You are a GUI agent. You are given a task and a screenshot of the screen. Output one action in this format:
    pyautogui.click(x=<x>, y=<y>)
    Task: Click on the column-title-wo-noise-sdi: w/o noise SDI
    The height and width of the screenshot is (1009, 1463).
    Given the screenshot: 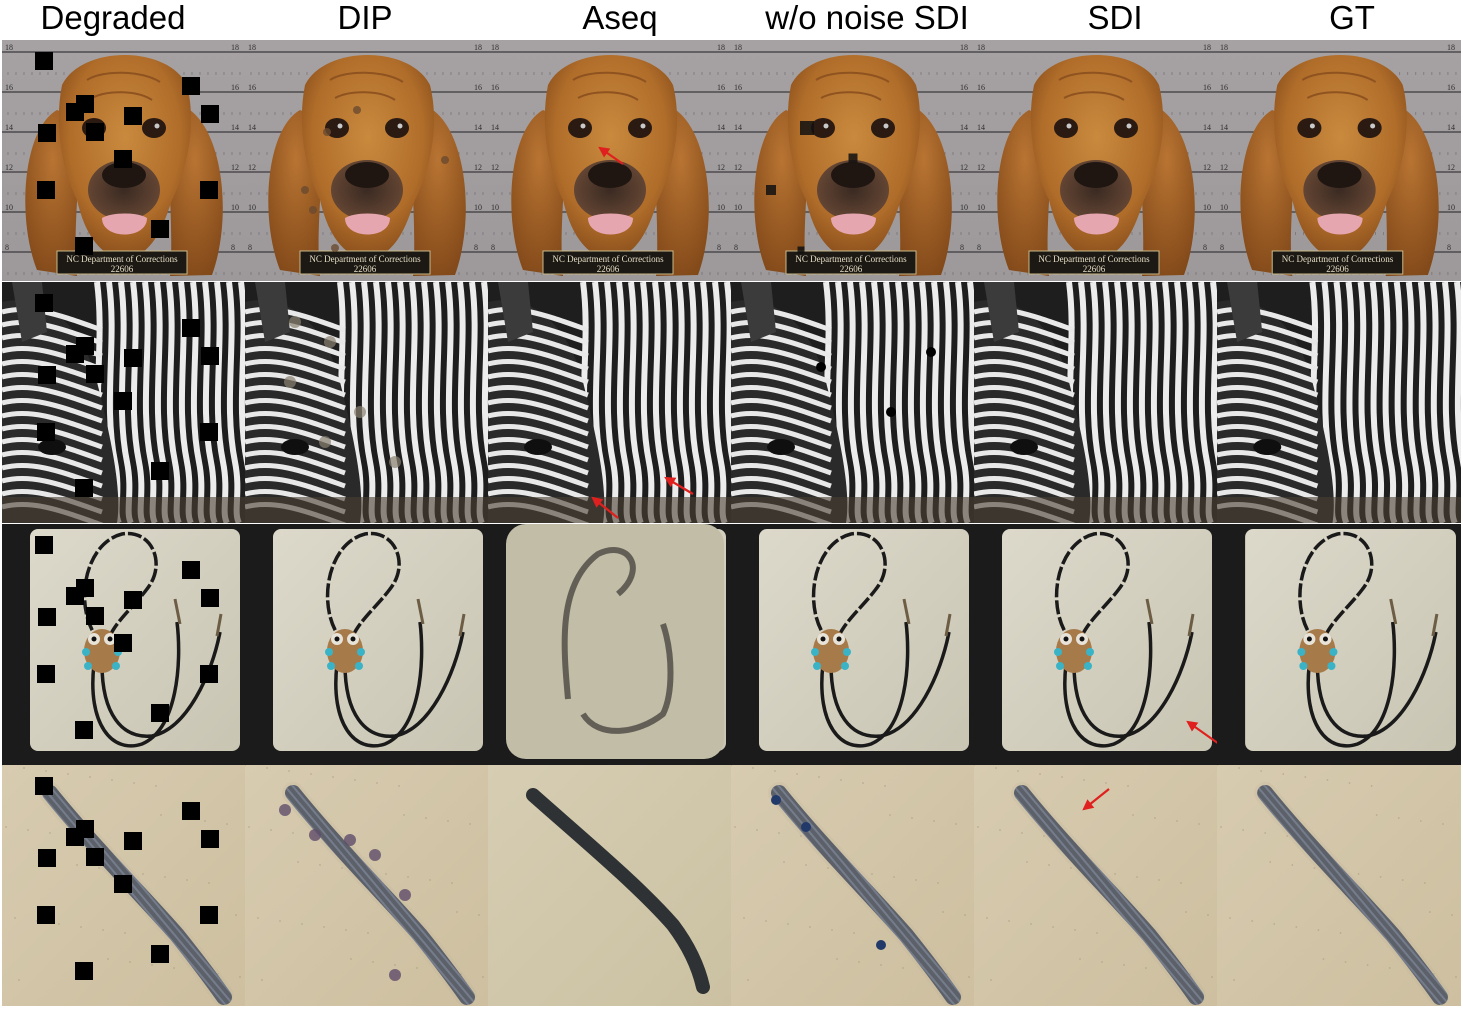 What is the action you would take?
    pyautogui.click(x=867, y=18)
    